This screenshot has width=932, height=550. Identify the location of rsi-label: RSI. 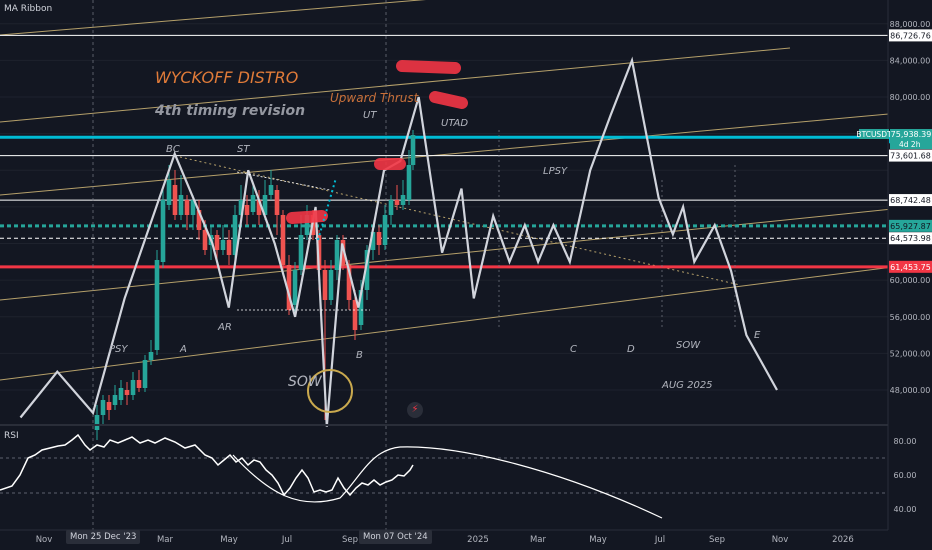
(11, 436).